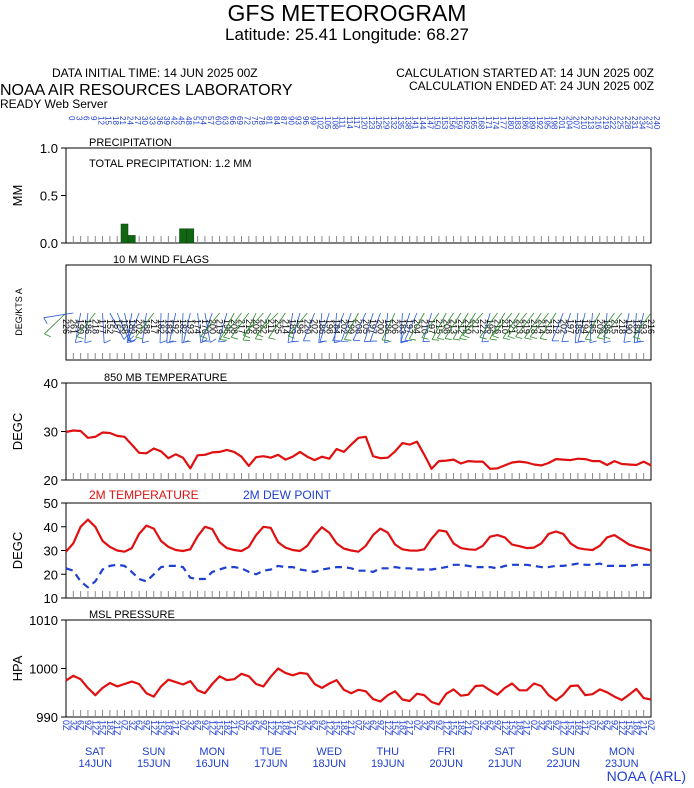  What do you see at coordinates (122, 120) in the screenshot?
I see `forecast-hour-label: 21` at bounding box center [122, 120].